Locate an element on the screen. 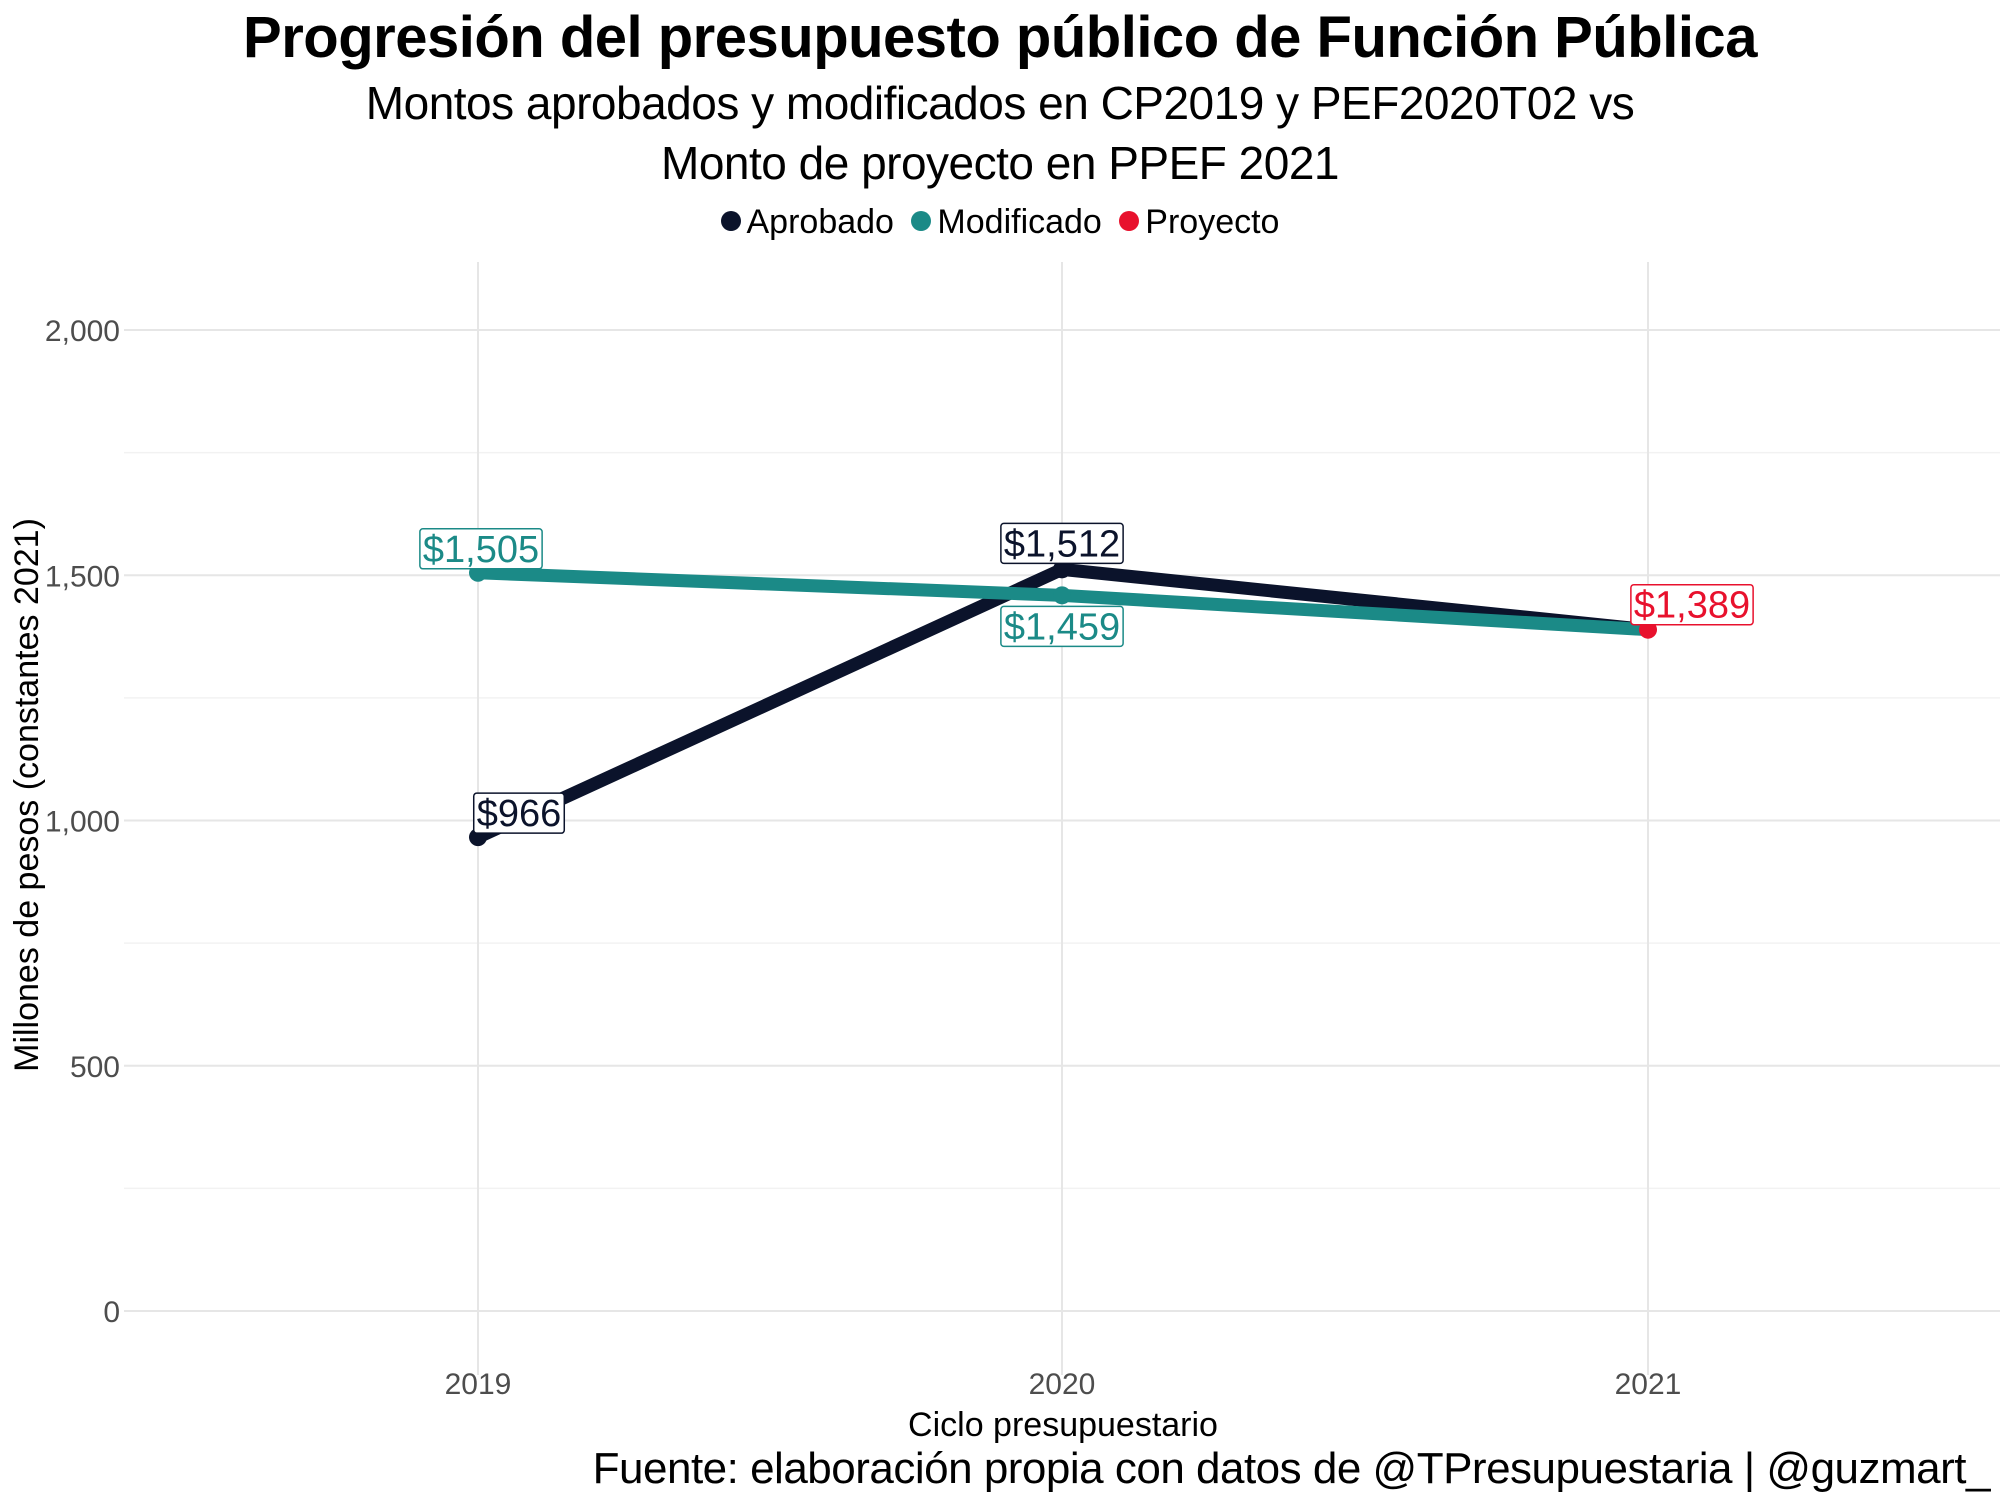 The width and height of the screenshot is (2000, 1500). data-label-modificado: $1,459 is located at coordinates (1062, 626).